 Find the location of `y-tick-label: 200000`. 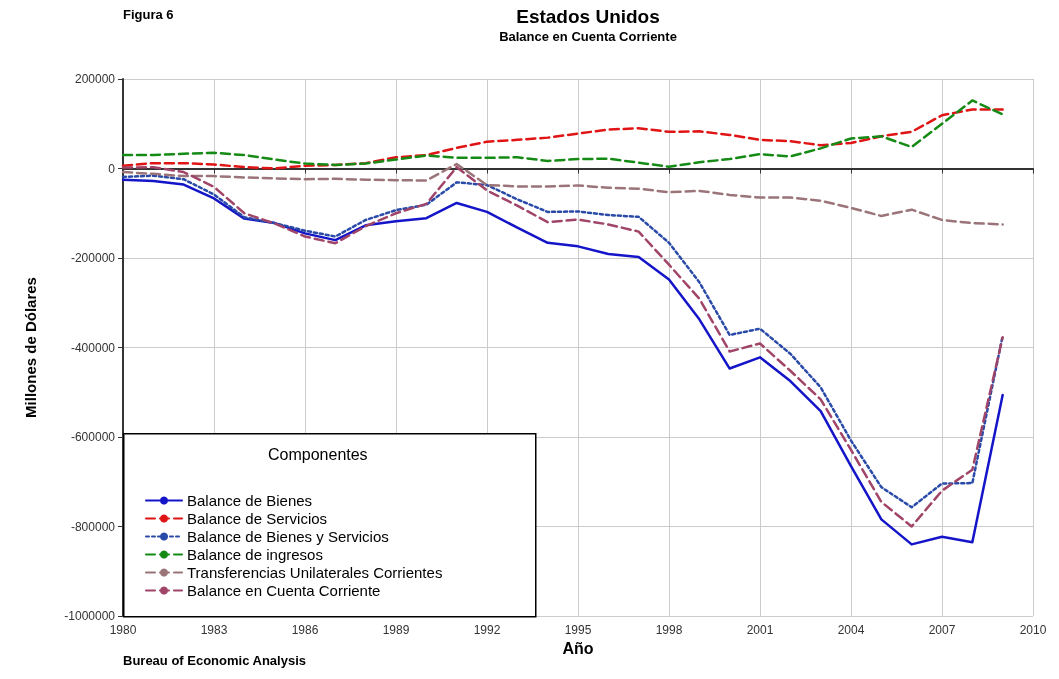

y-tick-label: 200000 is located at coordinates (95, 79).